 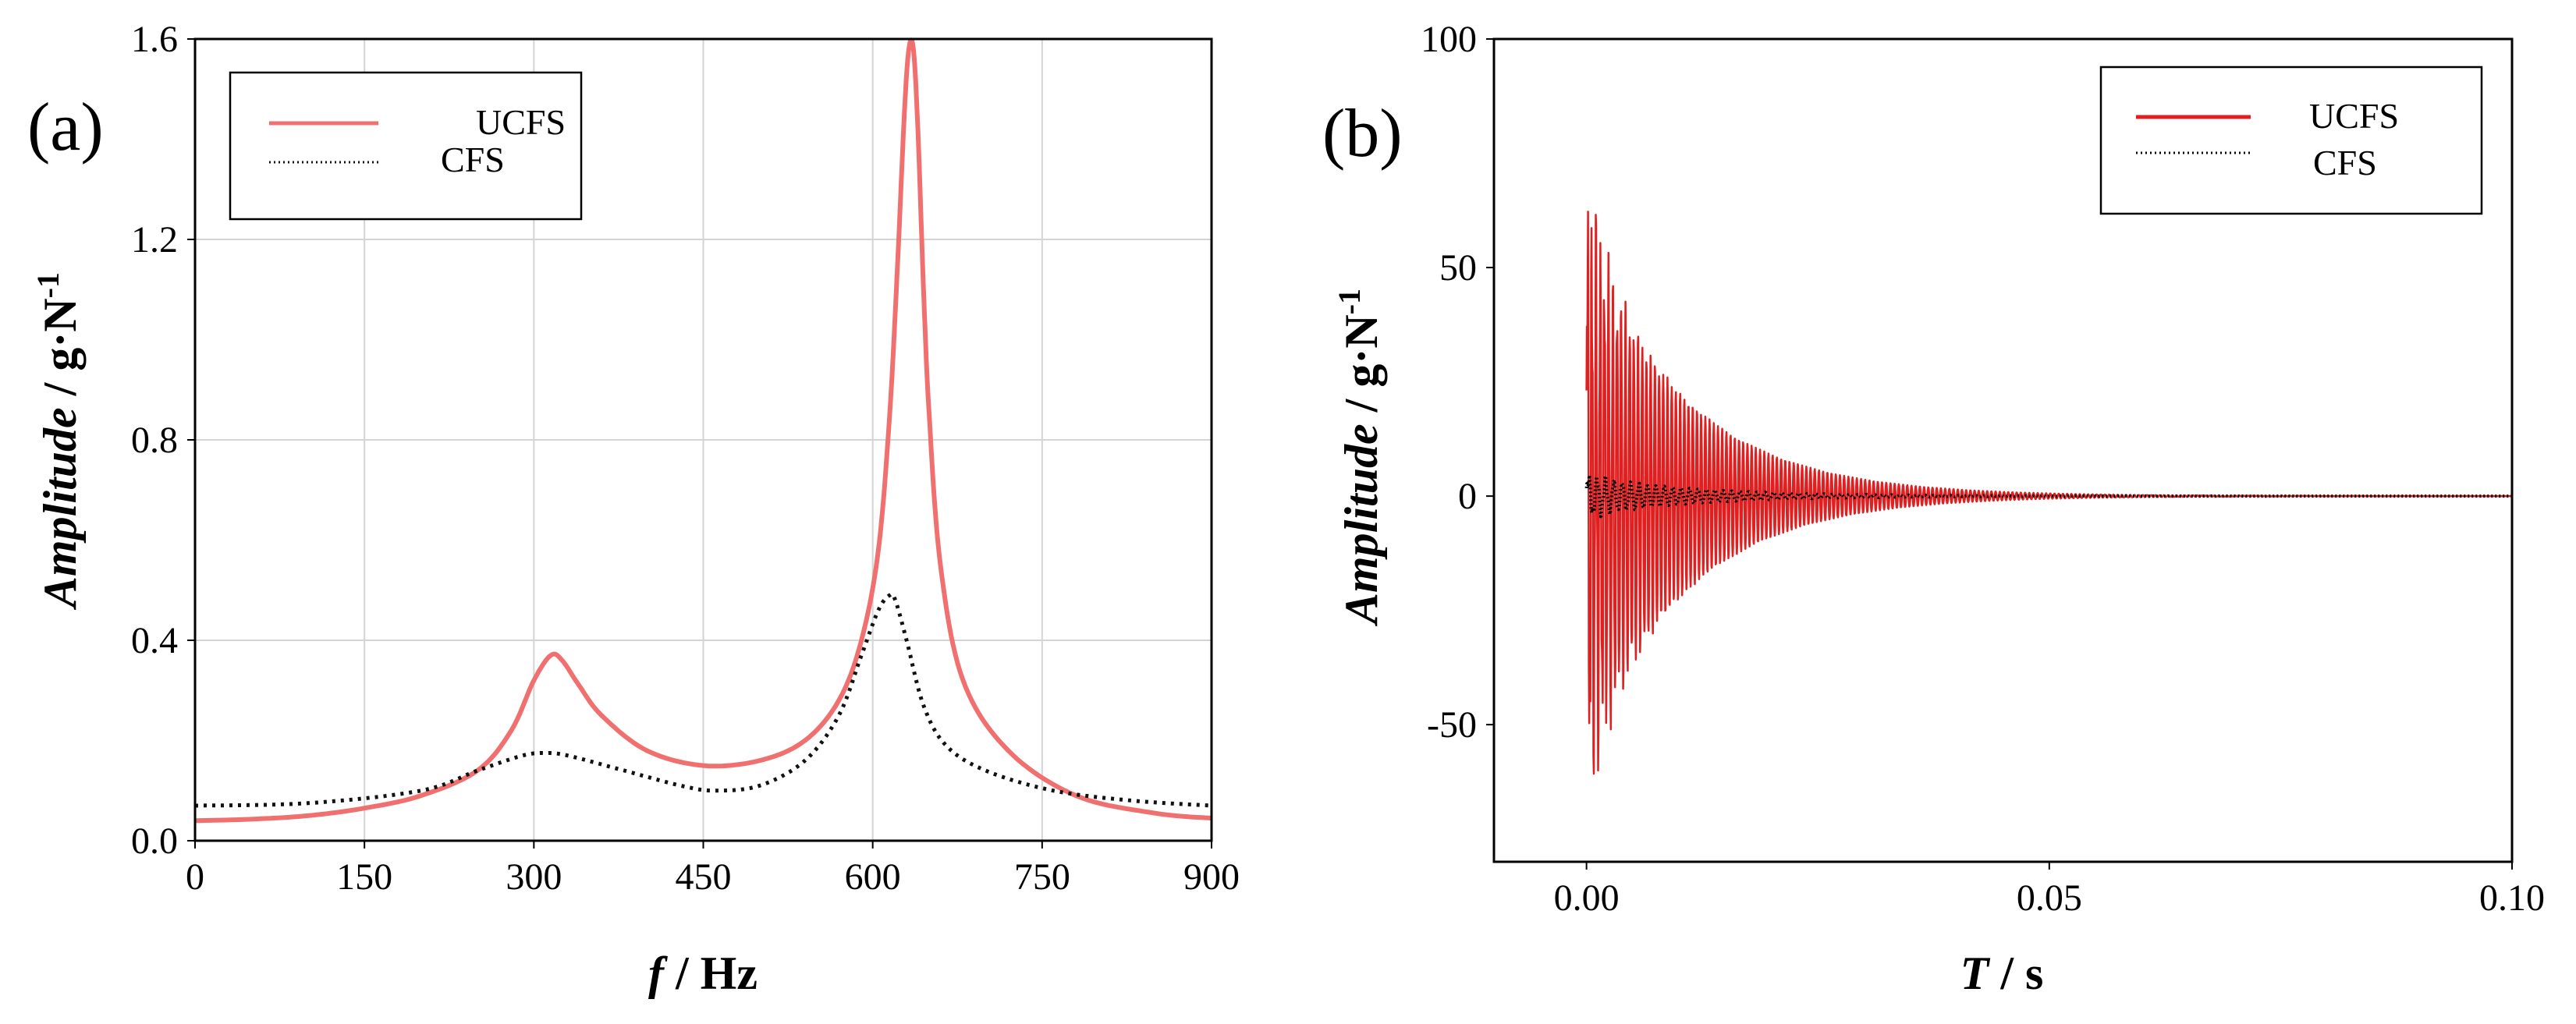 What do you see at coordinates (1362, 134) in the screenshot?
I see `panel-b-label: (b)` at bounding box center [1362, 134].